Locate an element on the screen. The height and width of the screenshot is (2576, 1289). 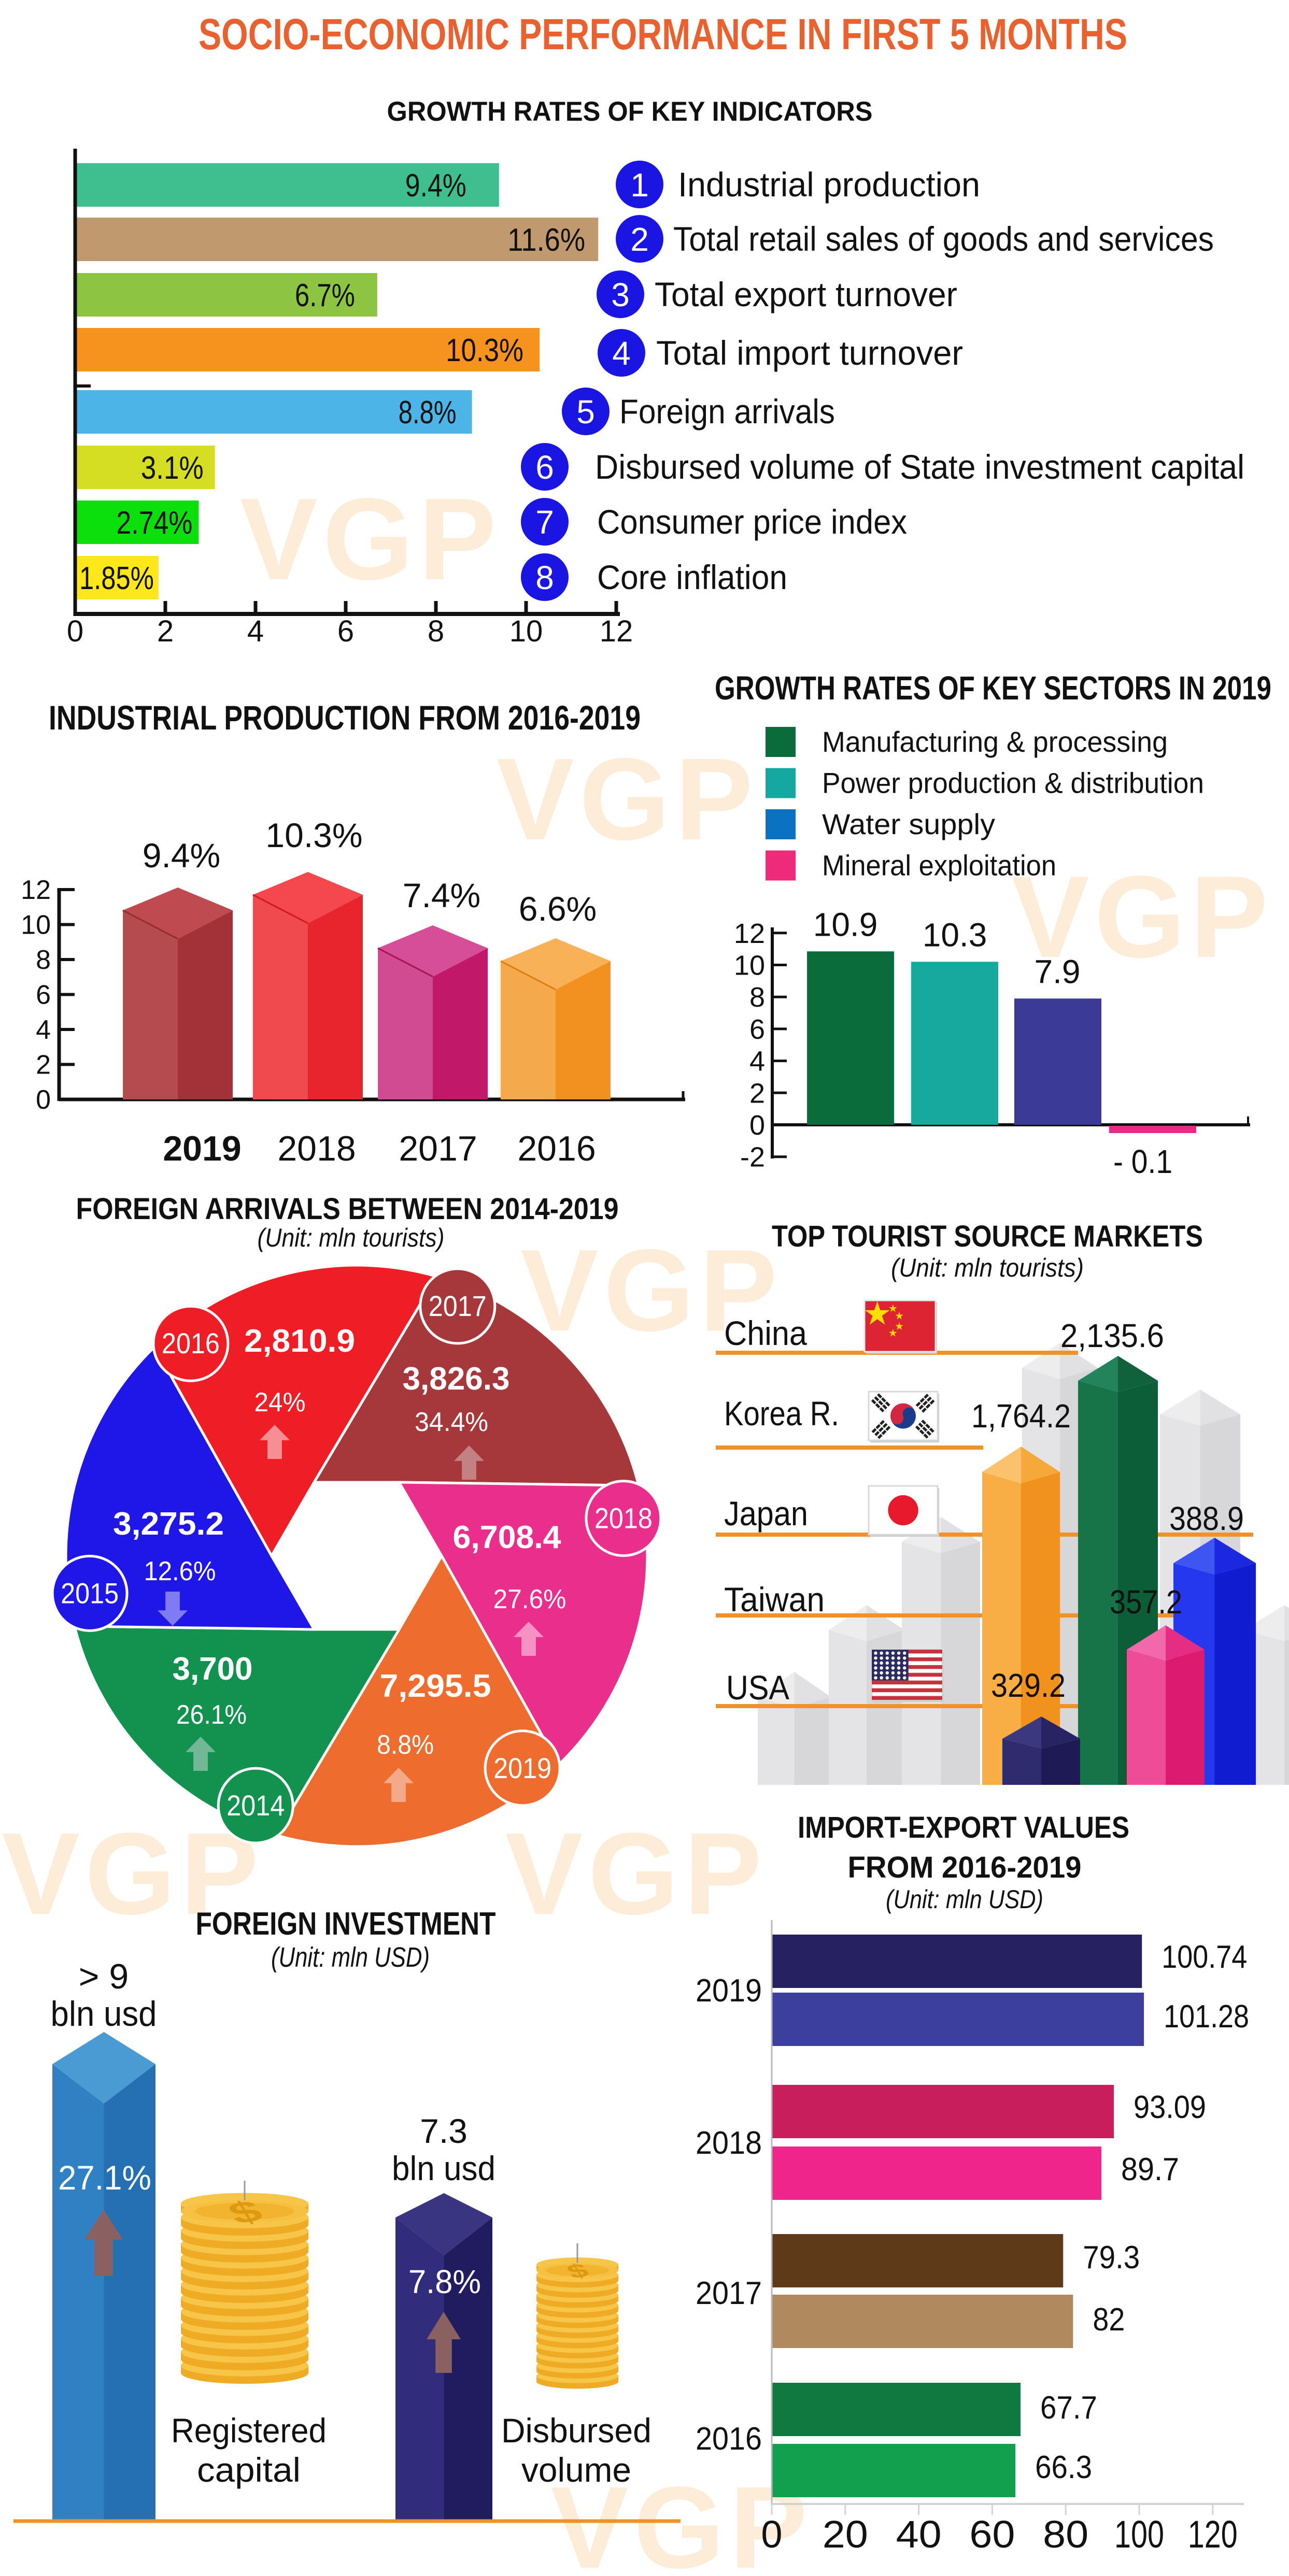
svg-text: 5 is located at coordinates (585, 412).